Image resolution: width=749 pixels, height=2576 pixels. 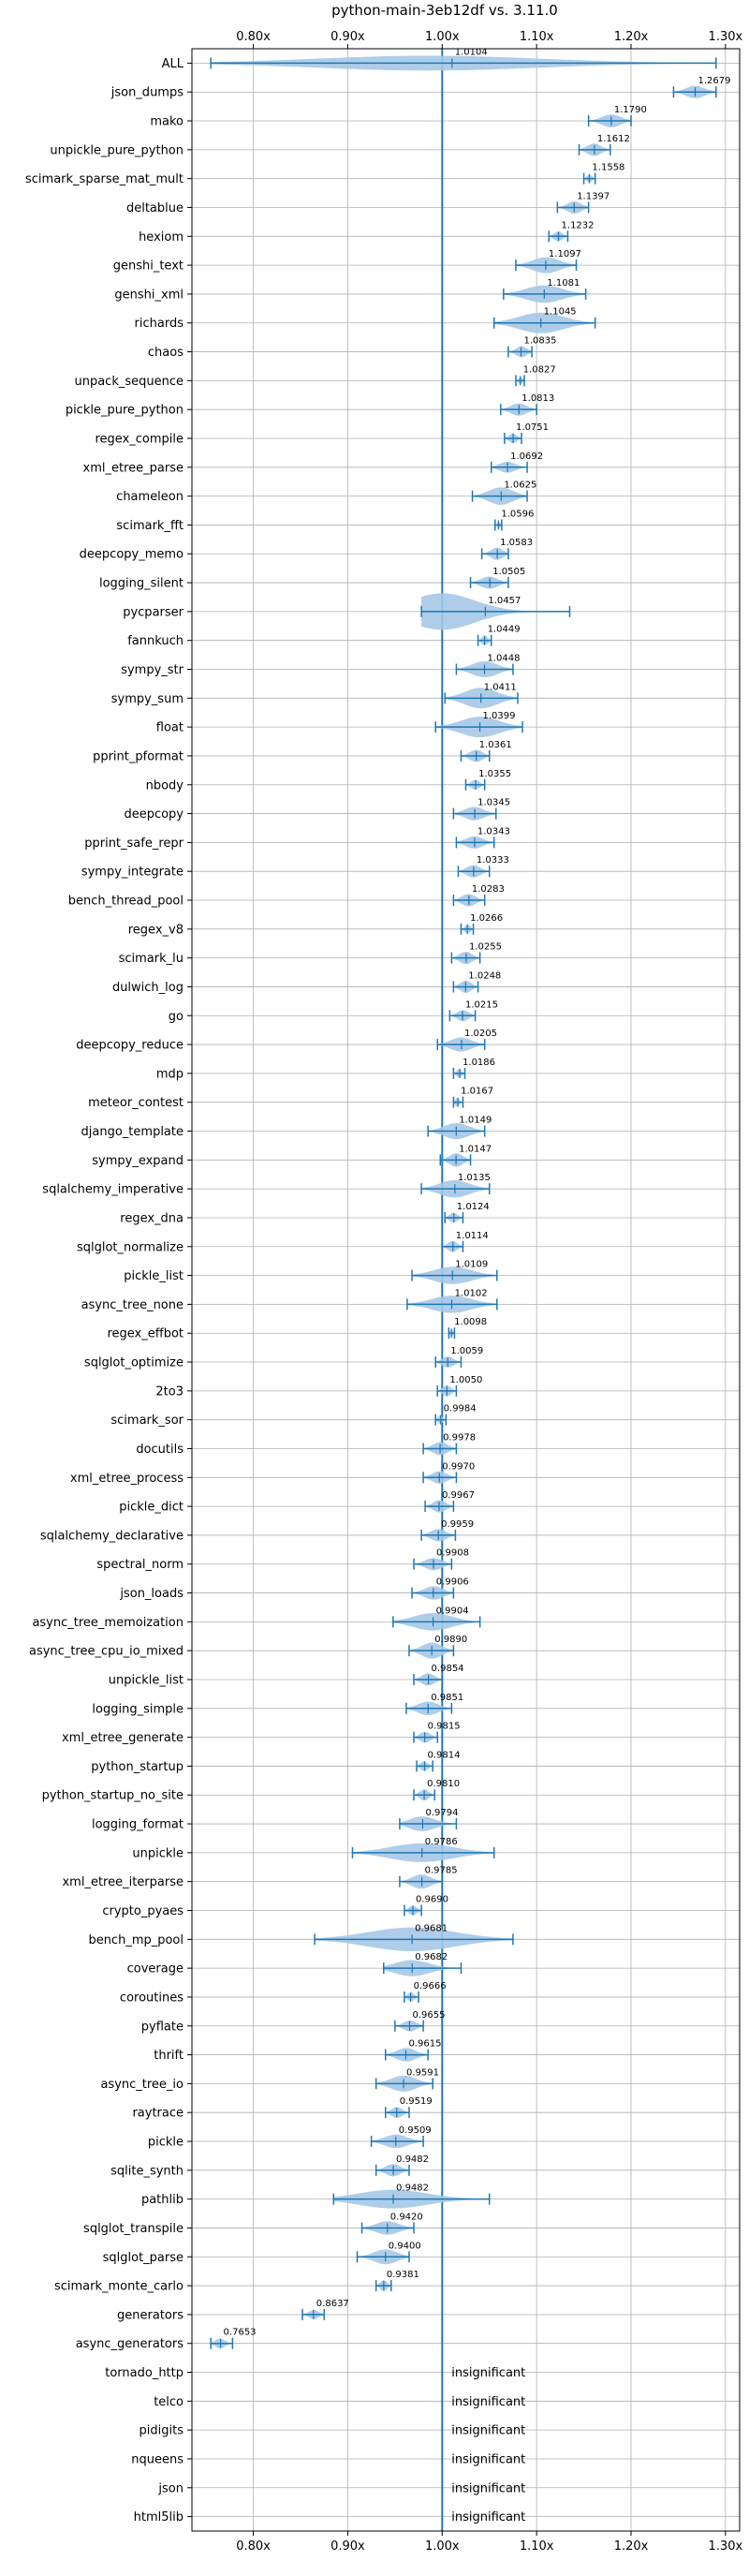 I want to click on benchmark-label: scimark_monte_carlo, so click(x=119, y=2287).